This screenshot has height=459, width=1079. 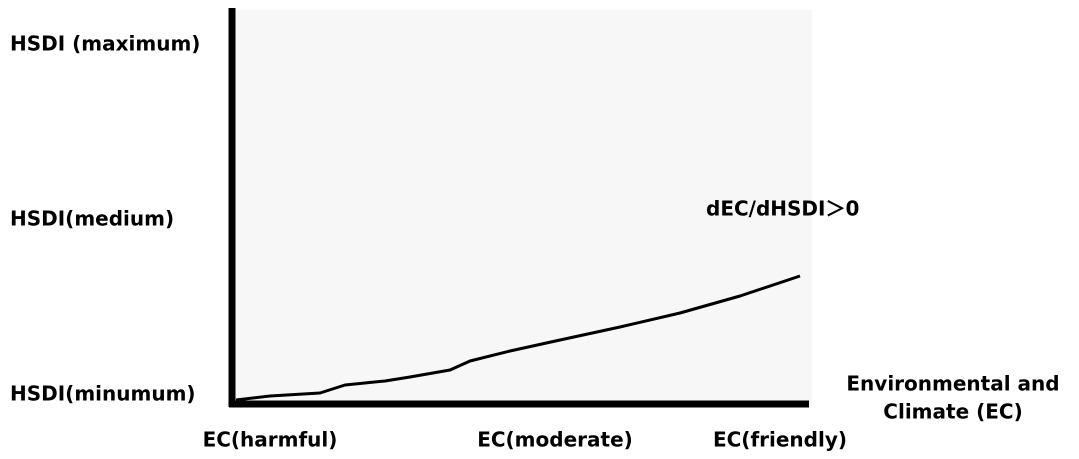 I want to click on x-axis-title: Environmental and, so click(x=952, y=384).